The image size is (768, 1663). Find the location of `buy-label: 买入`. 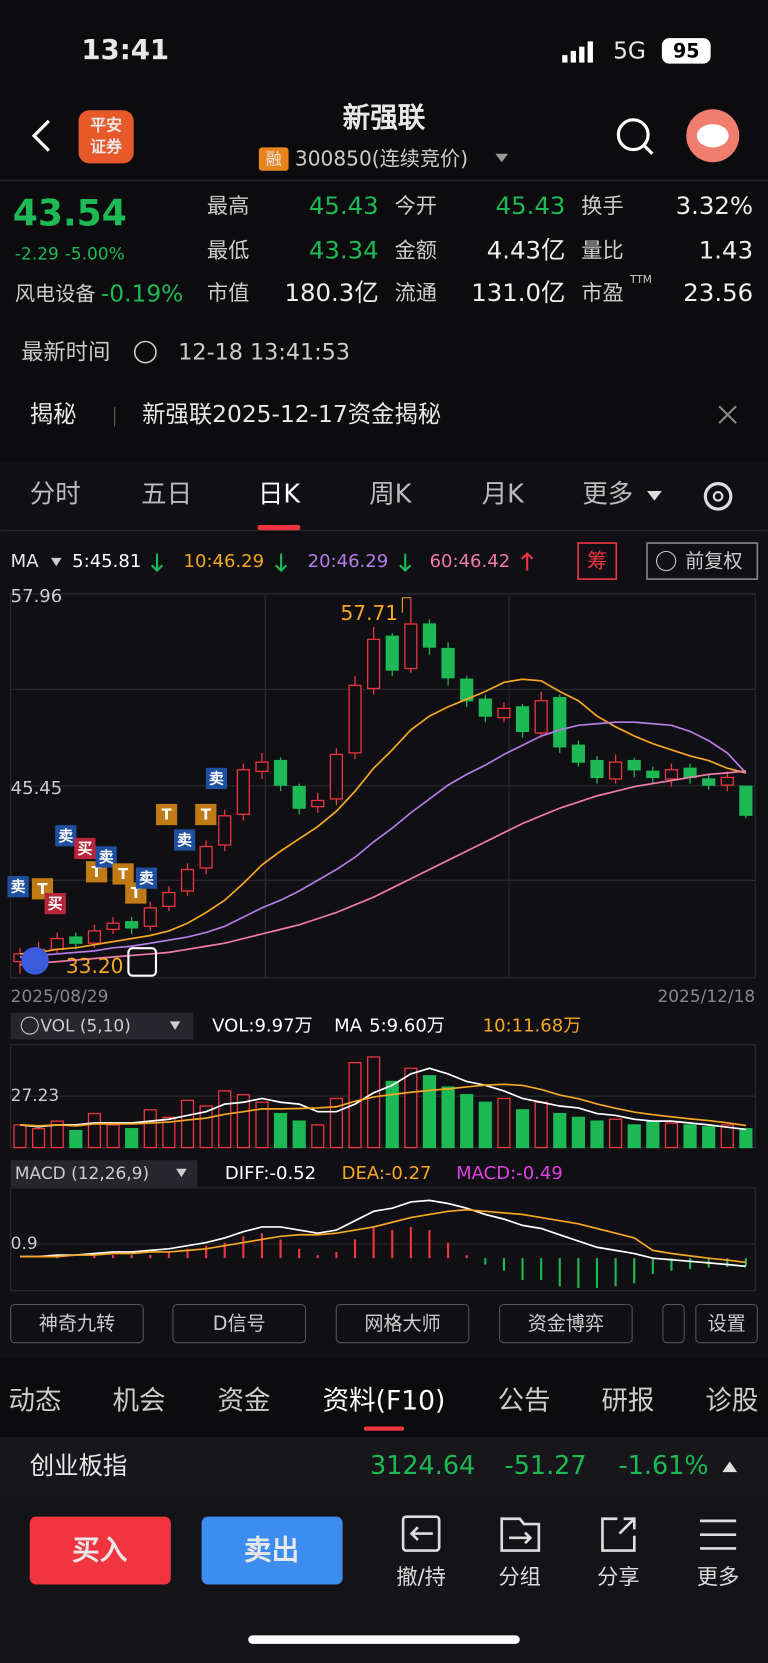

buy-label: 买入 is located at coordinates (100, 1550).